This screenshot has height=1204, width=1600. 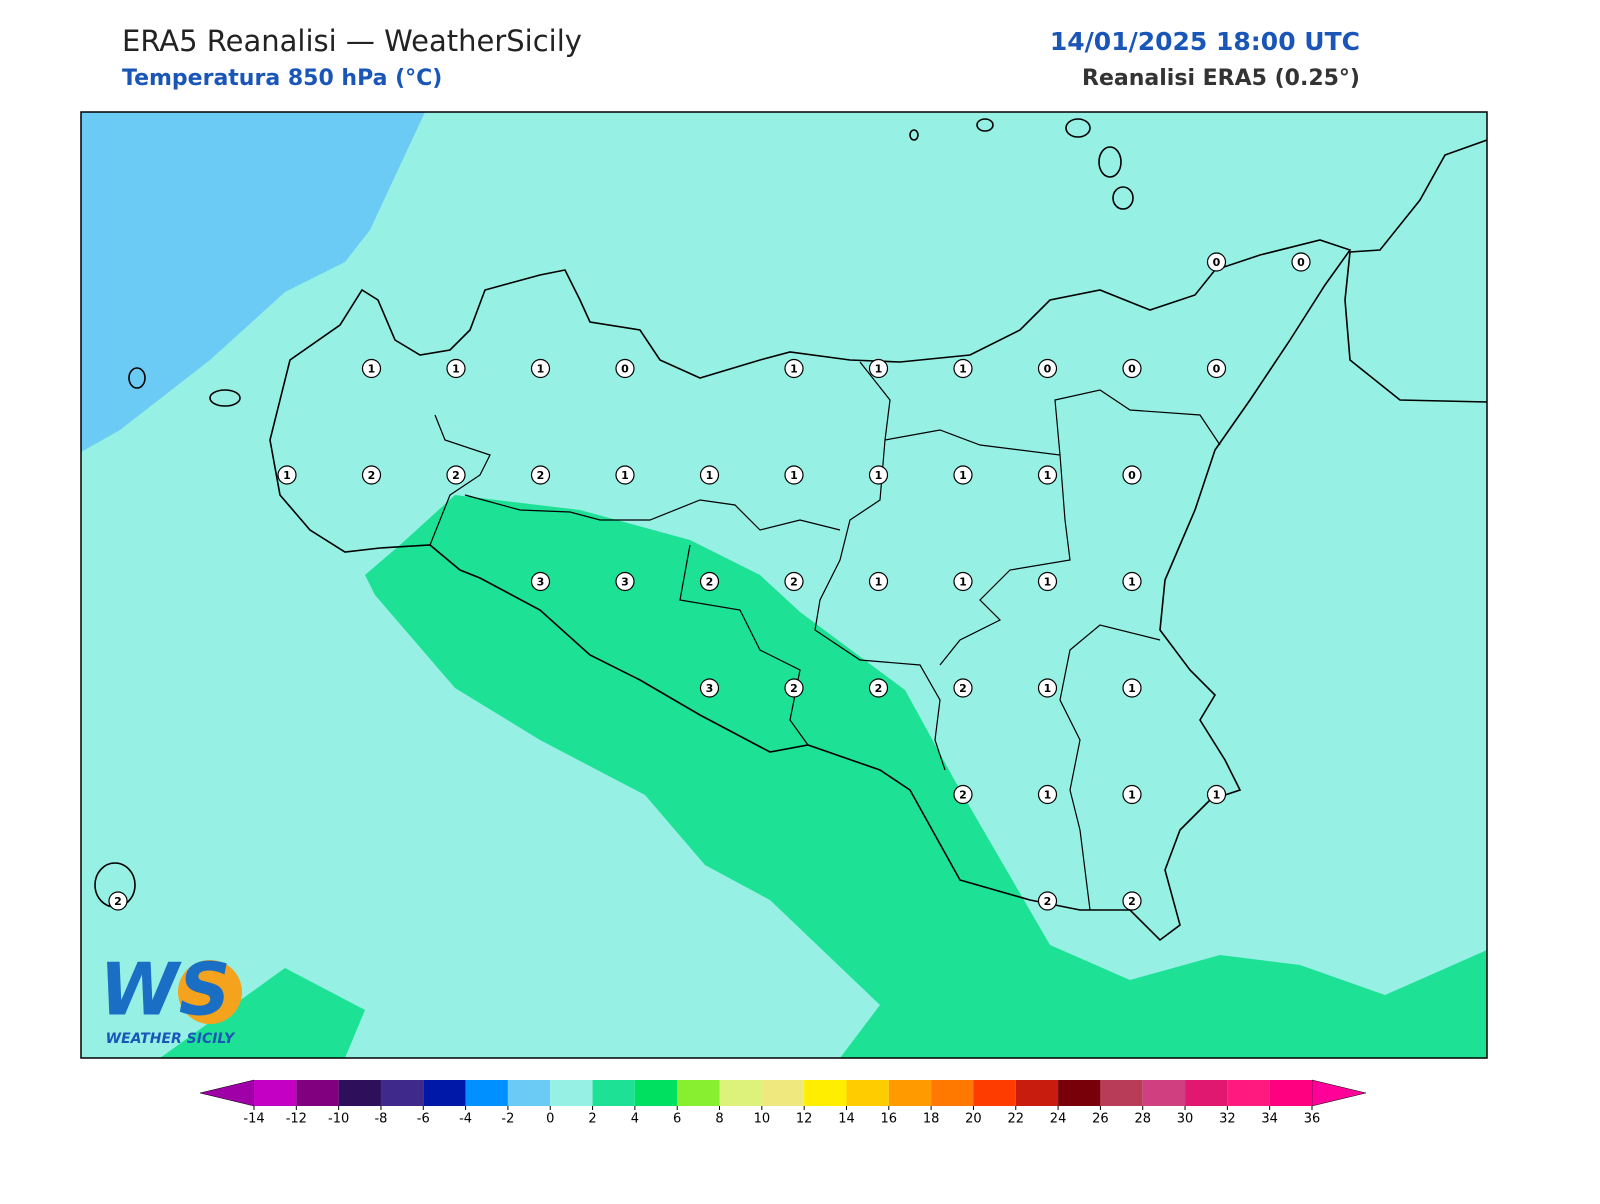 What do you see at coordinates (423, 1119) in the screenshot?
I see `colorbar-tick-label: -6` at bounding box center [423, 1119].